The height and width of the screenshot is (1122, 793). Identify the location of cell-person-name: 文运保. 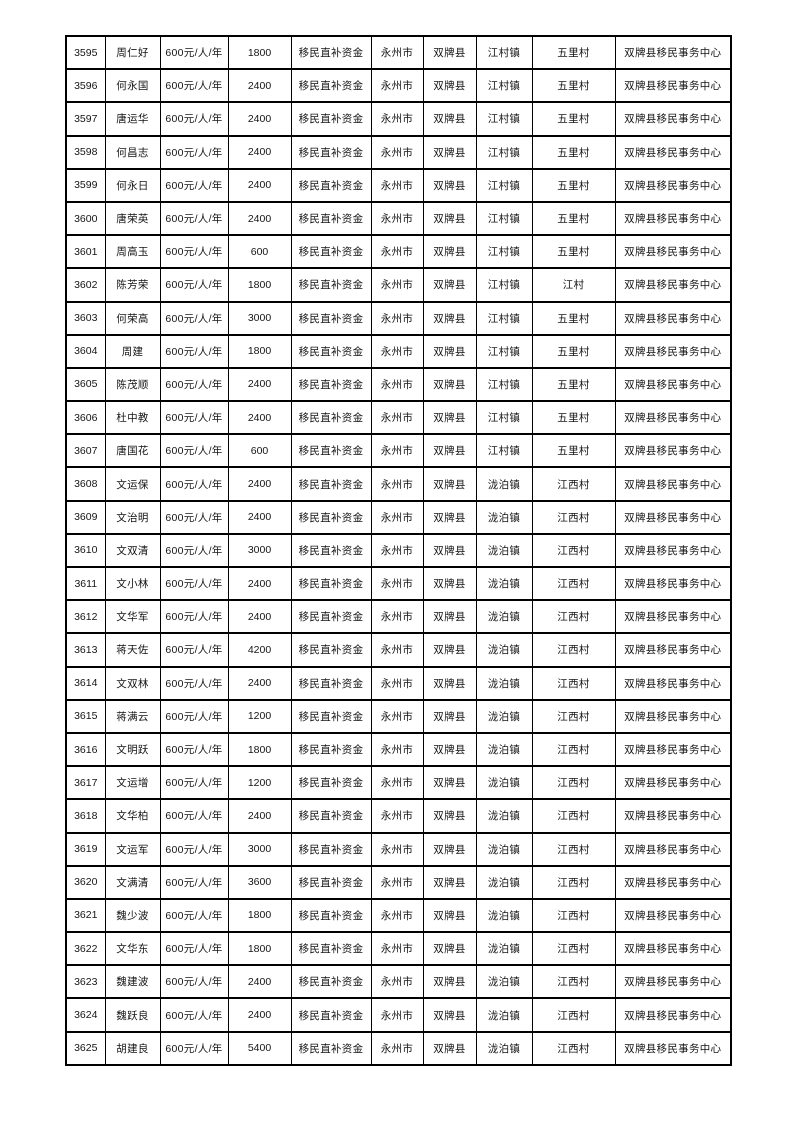
(132, 484).